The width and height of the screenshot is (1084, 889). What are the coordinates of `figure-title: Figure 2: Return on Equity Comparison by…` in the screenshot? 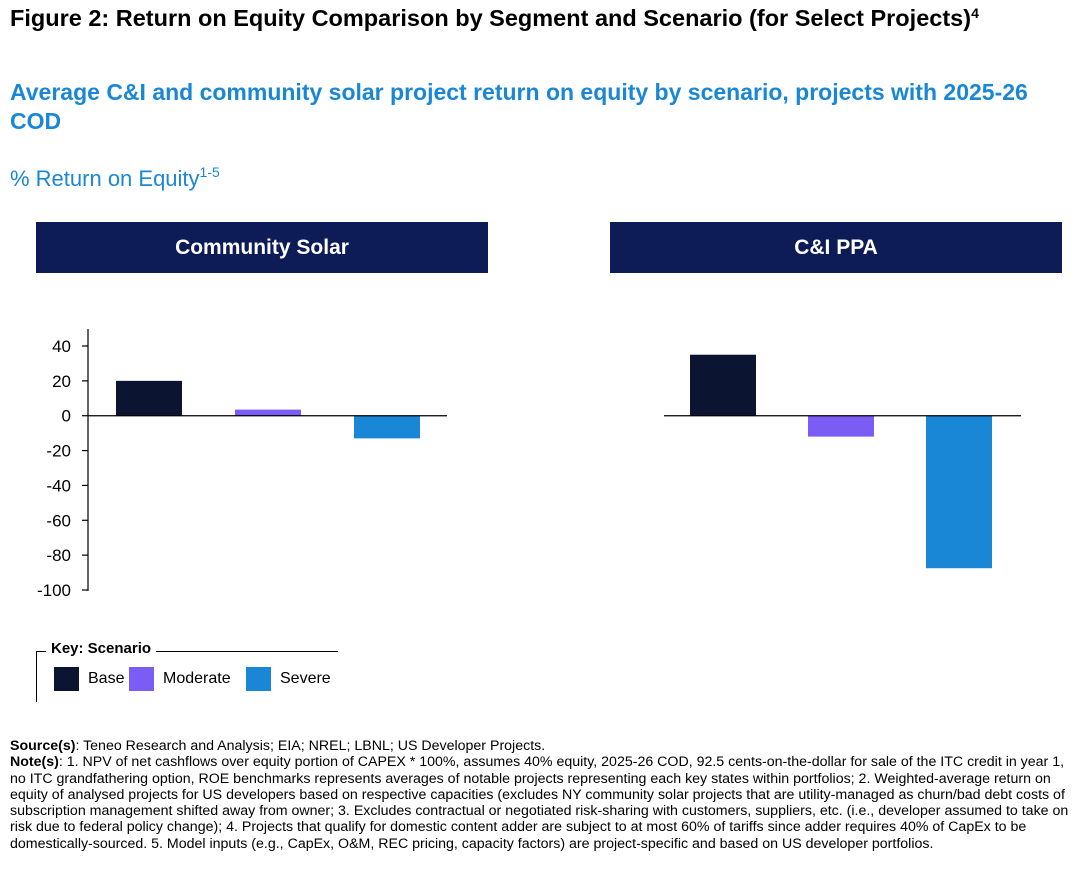 It's located at (540, 18).